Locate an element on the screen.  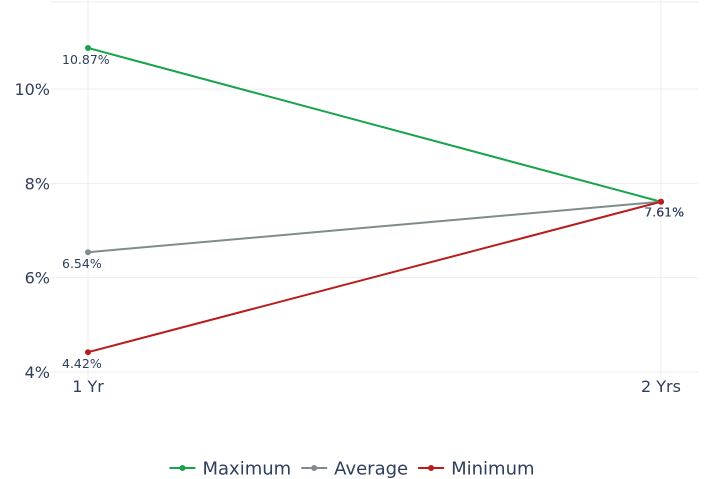
y-tick-label: 4% is located at coordinates (37, 372).